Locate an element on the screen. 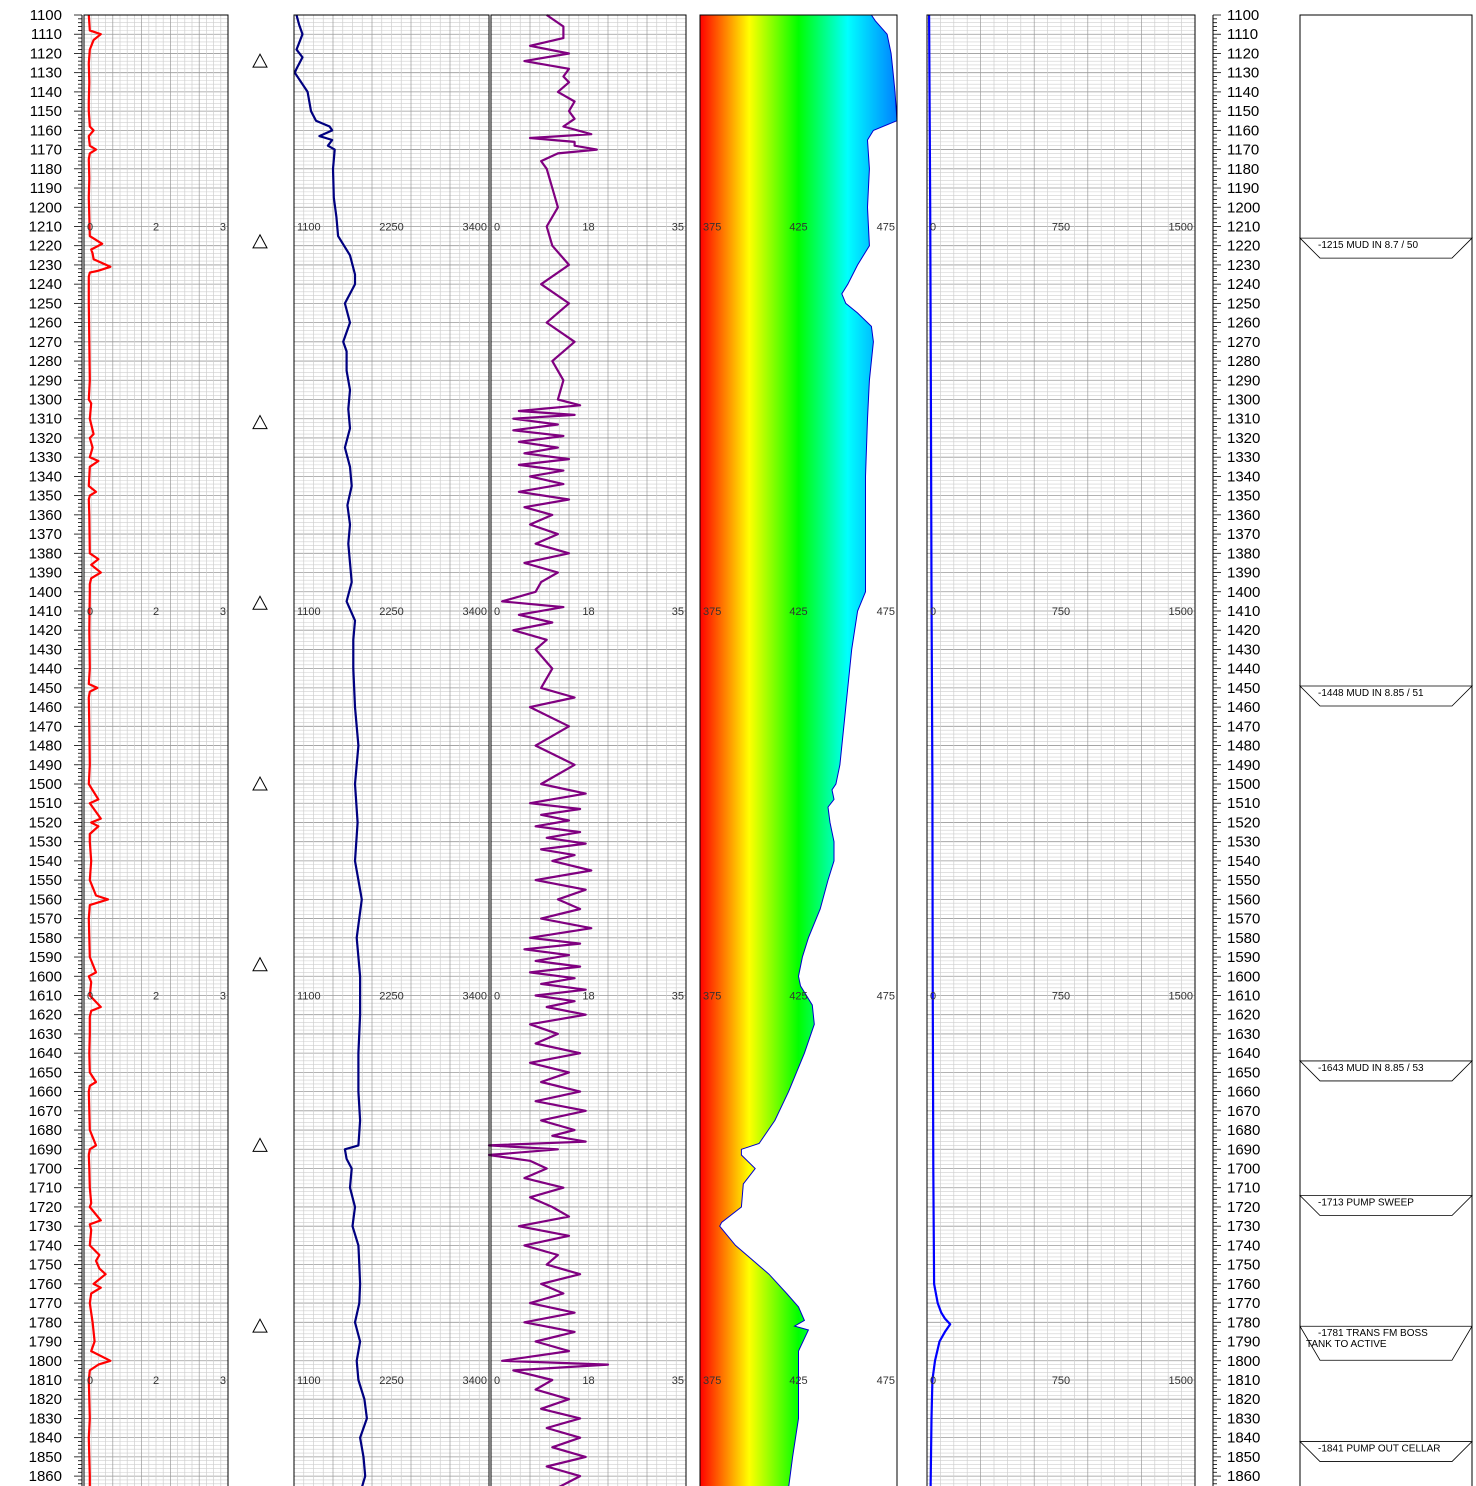 This screenshot has height=1486, width=1476. depth-label-left: 1760 is located at coordinates (45, 1284).